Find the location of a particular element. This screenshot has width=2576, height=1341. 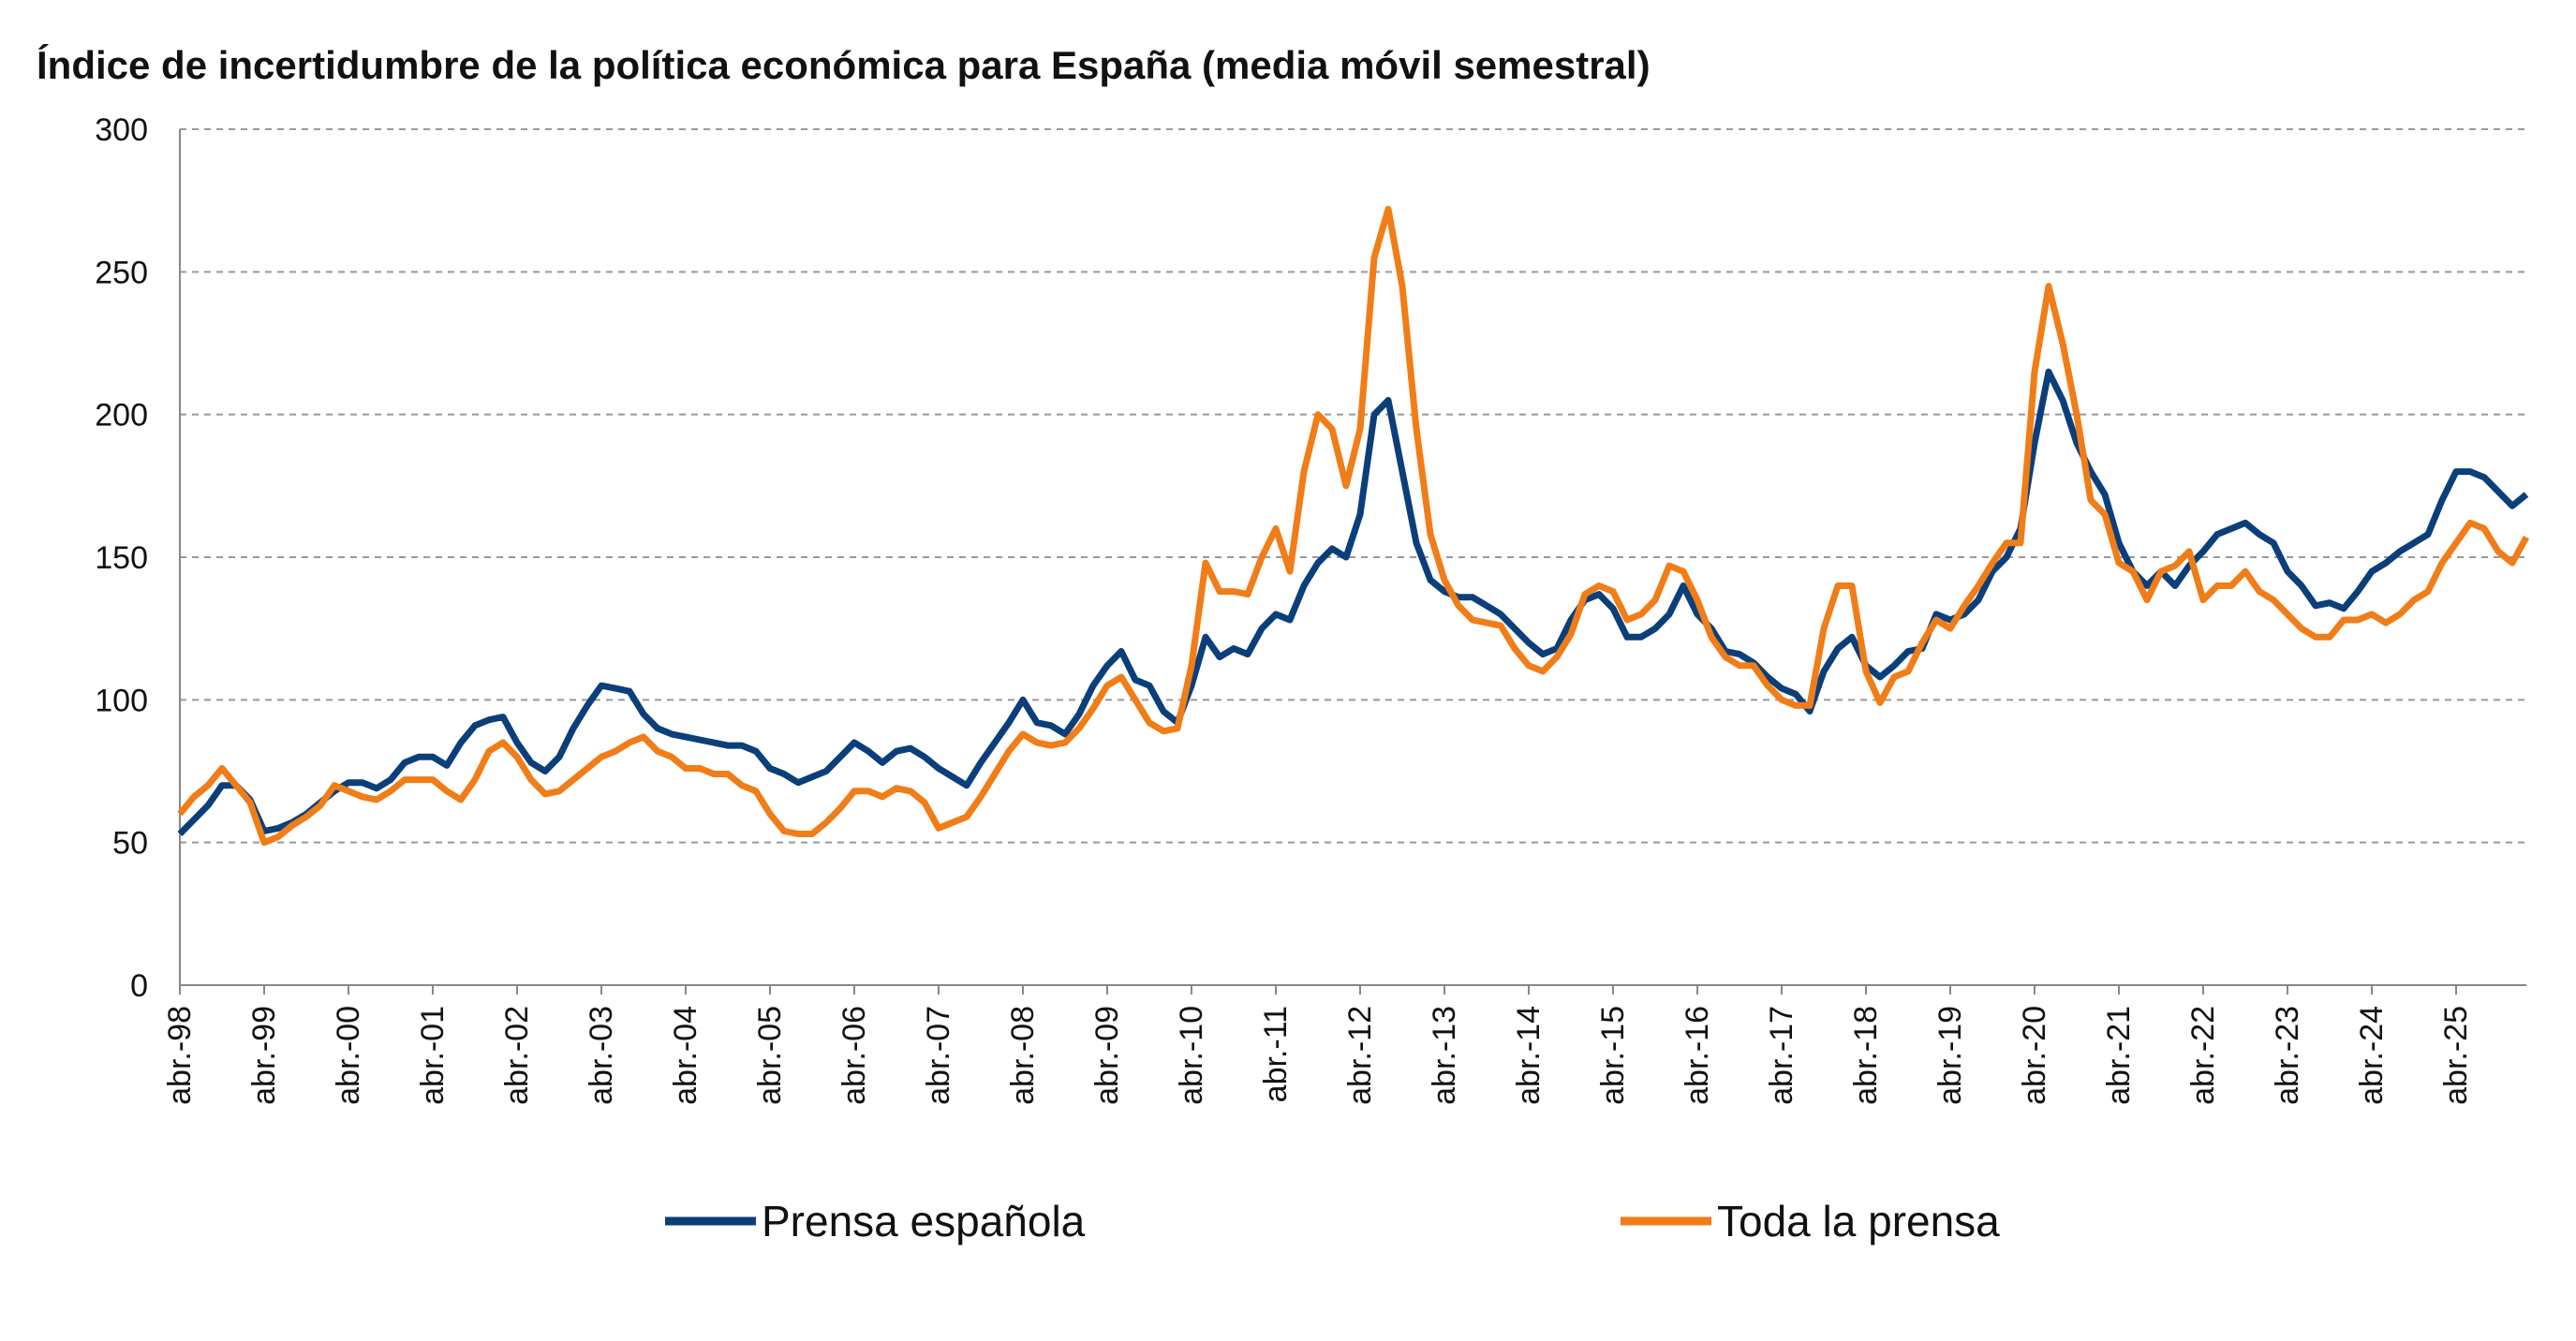

x-tick-label: abr.-99 is located at coordinates (264, 1055).